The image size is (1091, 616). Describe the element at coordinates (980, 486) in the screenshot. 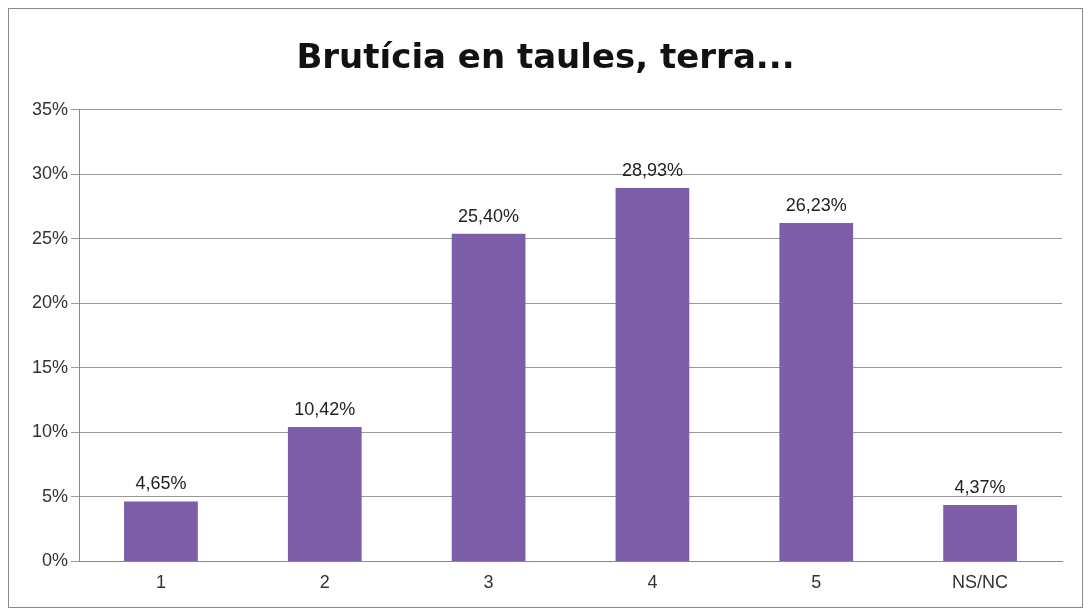

I see `data-label: 4,37%` at that location.